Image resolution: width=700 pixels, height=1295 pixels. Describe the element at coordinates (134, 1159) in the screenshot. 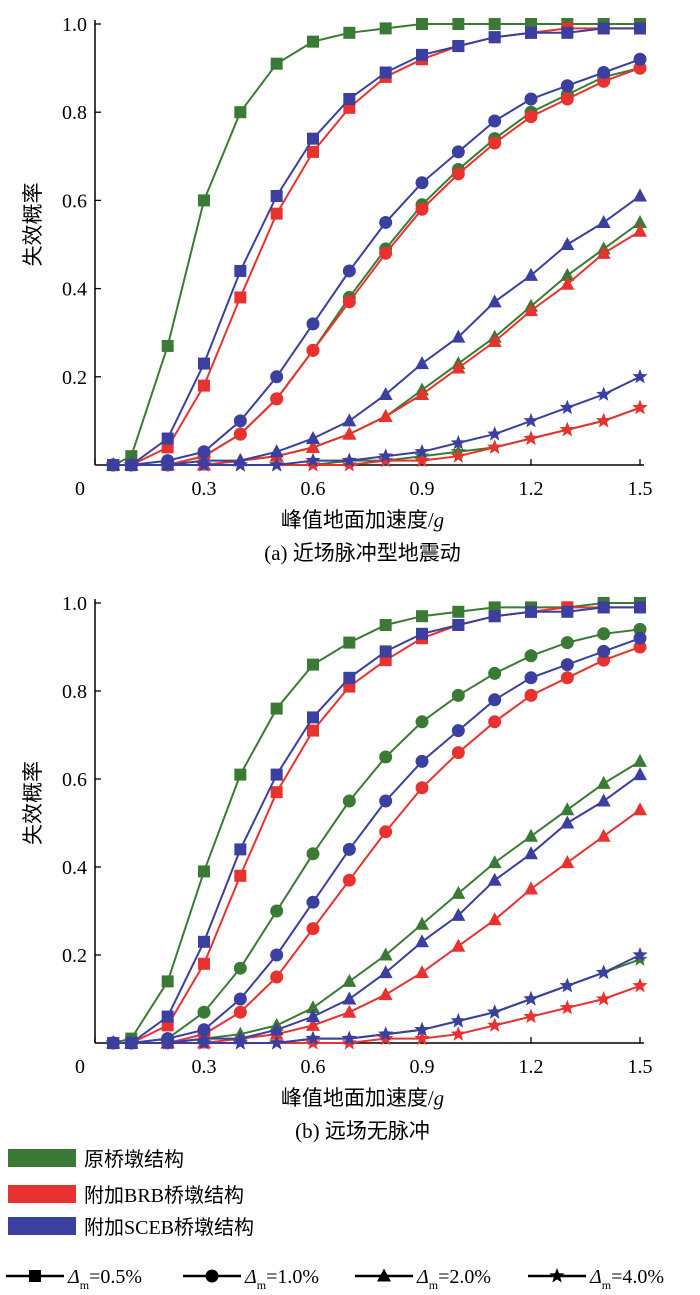

I see `legend-label-original: 原桥墩结构` at that location.